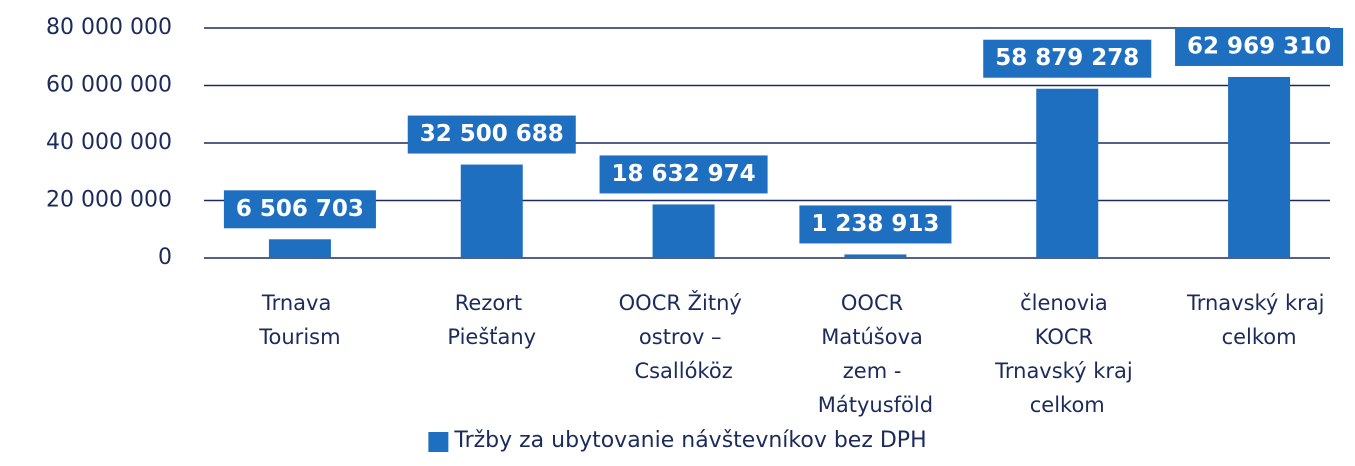  Describe the element at coordinates (299, 320) in the screenshot. I see `x-tick-label: Trnava Tourism` at that location.